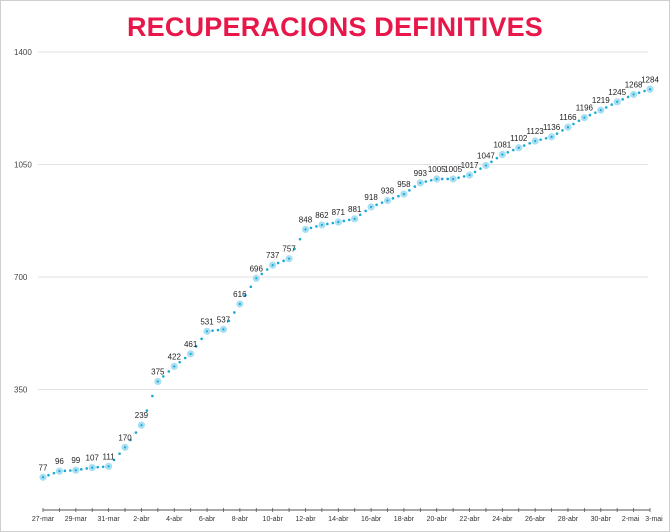  Describe the element at coordinates (23, 165) in the screenshot. I see `y-tick-label: 1050` at that location.